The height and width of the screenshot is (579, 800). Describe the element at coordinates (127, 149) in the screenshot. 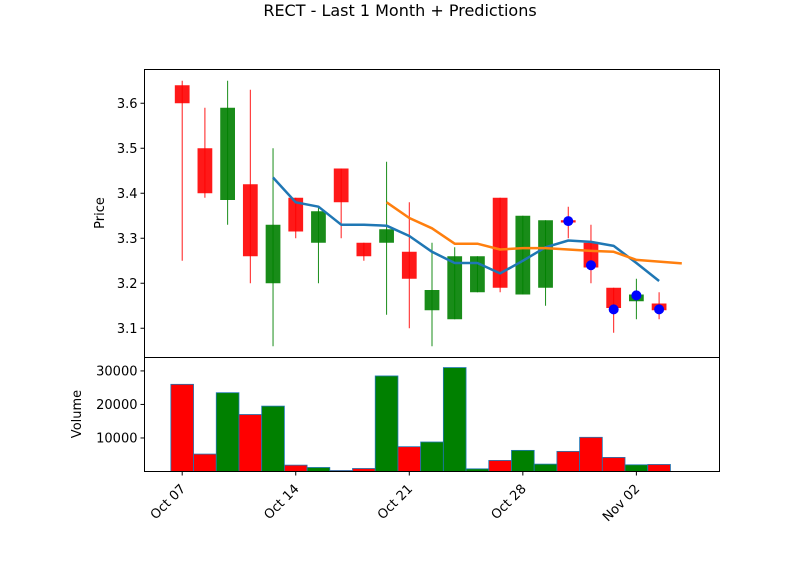

I see `price-tick-label: 3.5` at that location.